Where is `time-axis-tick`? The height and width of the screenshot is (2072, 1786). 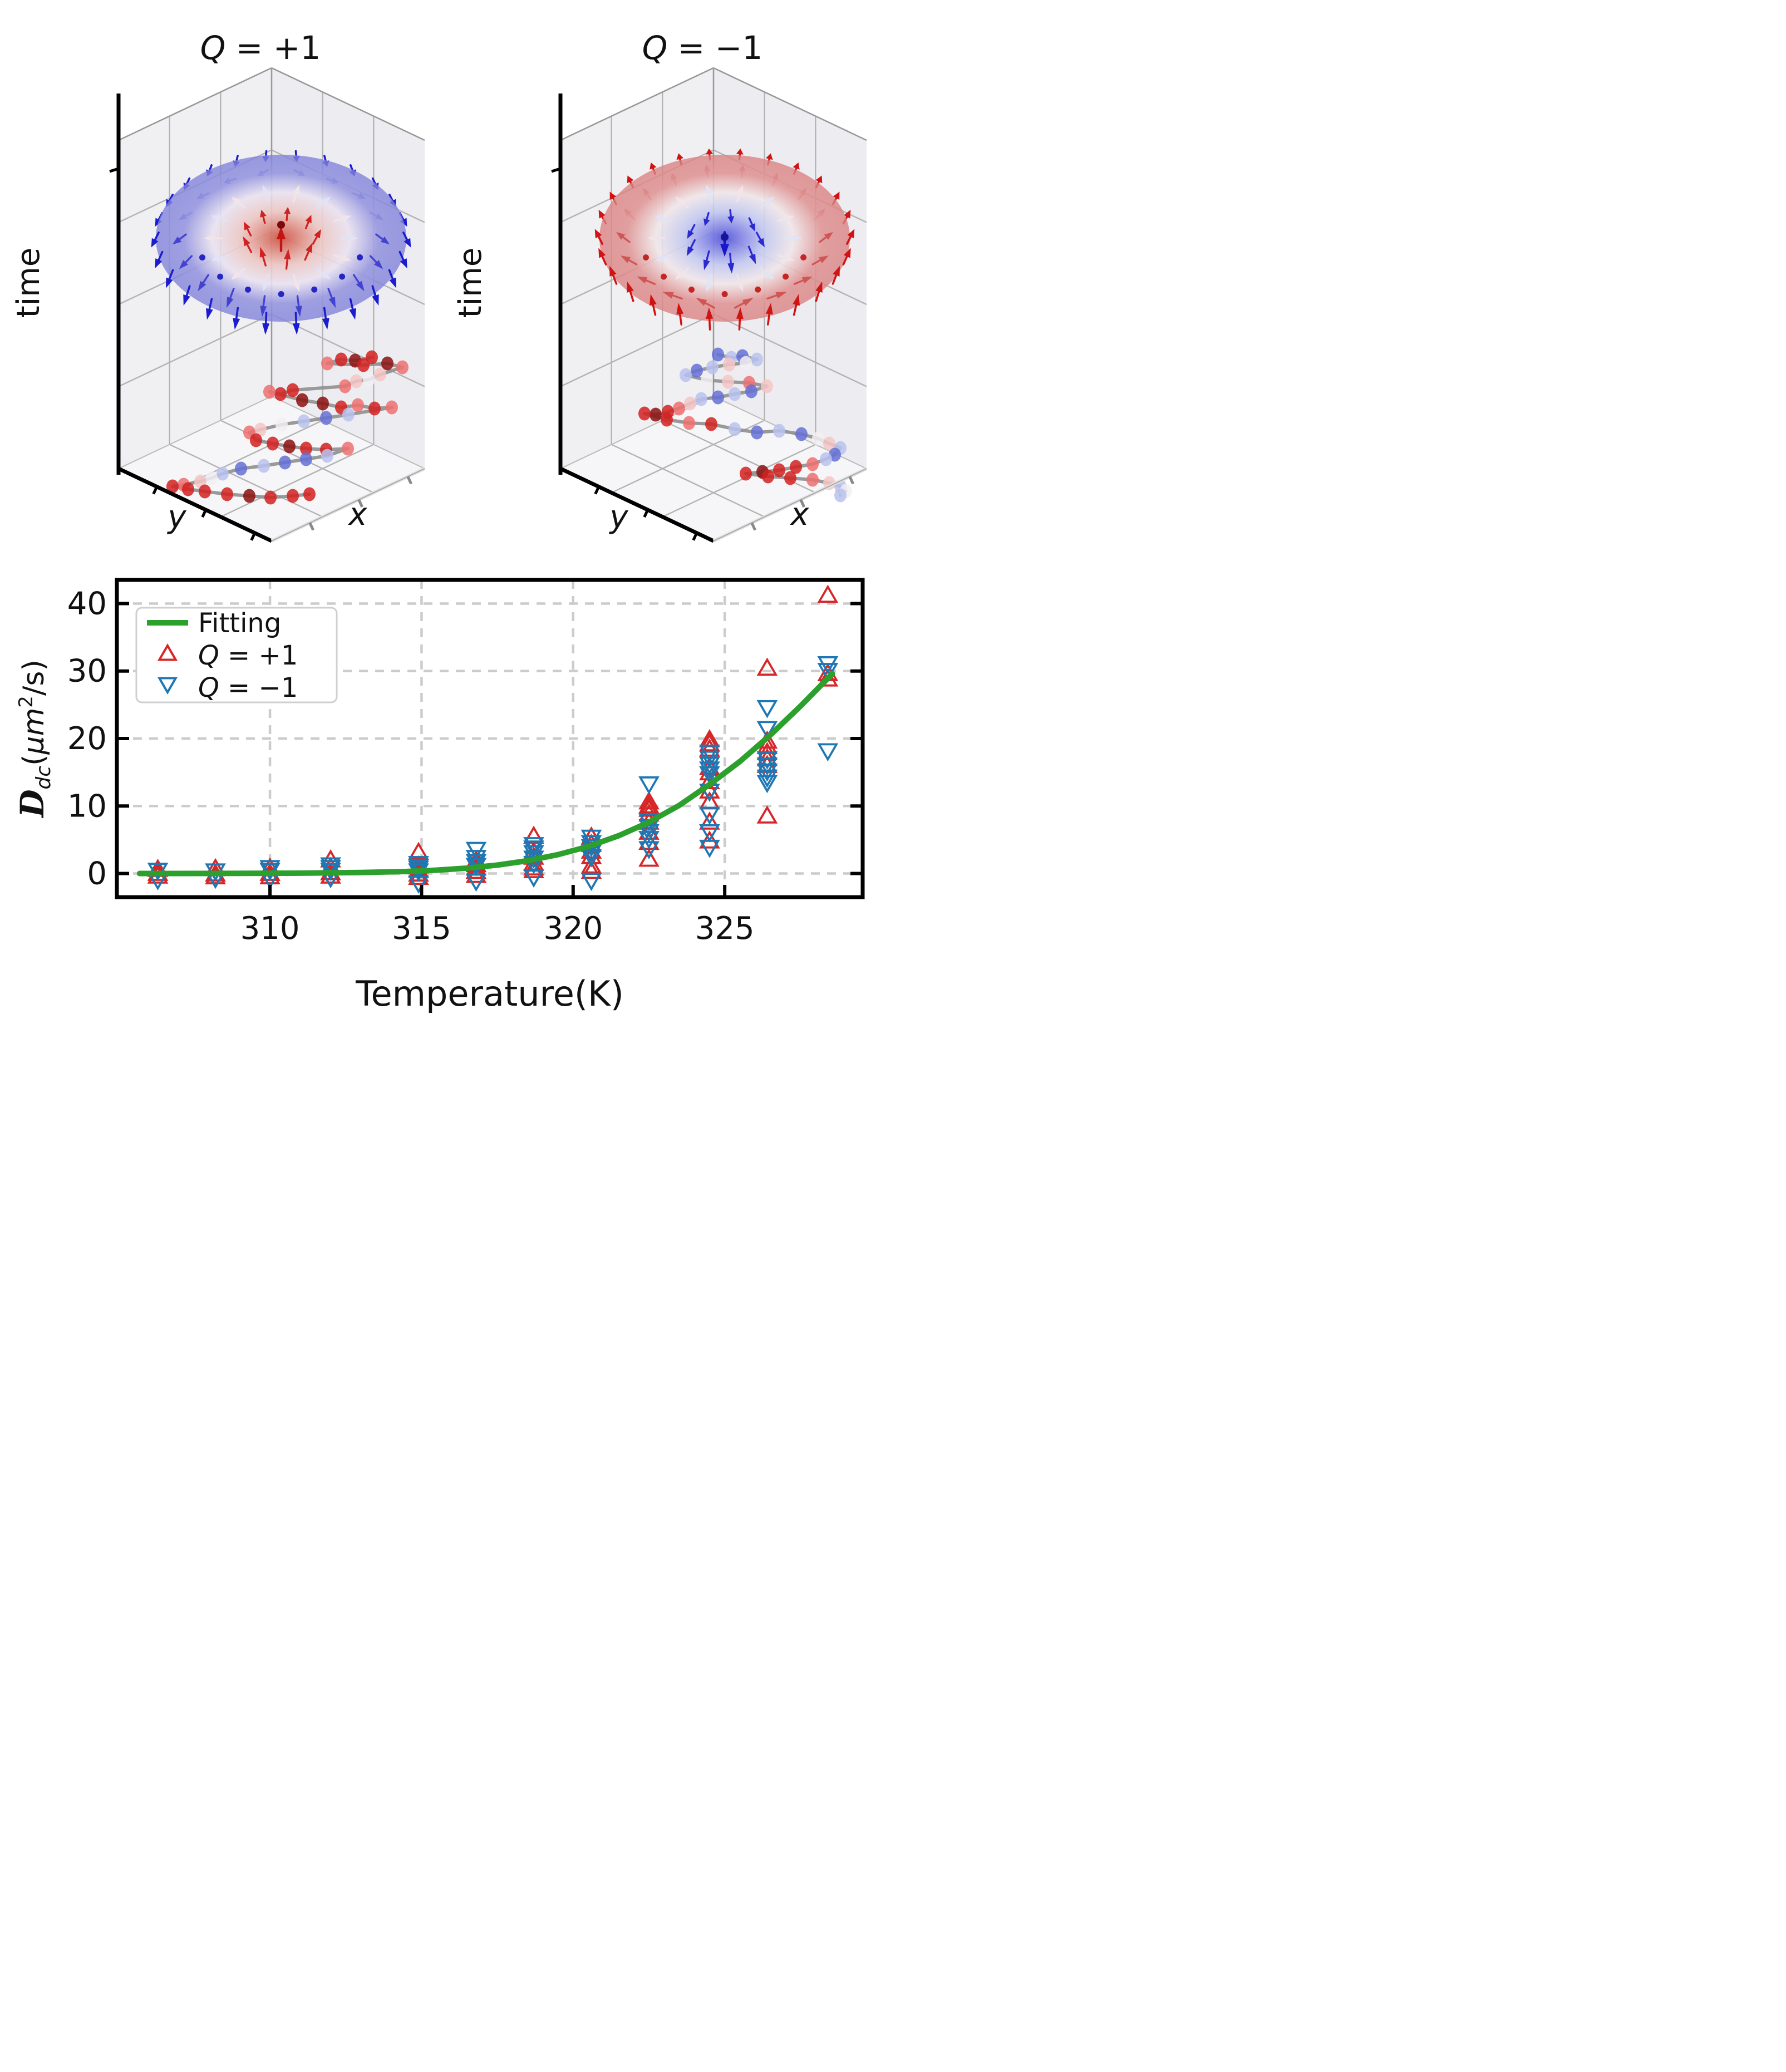
time-axis-tick is located at coordinates (556, 170).